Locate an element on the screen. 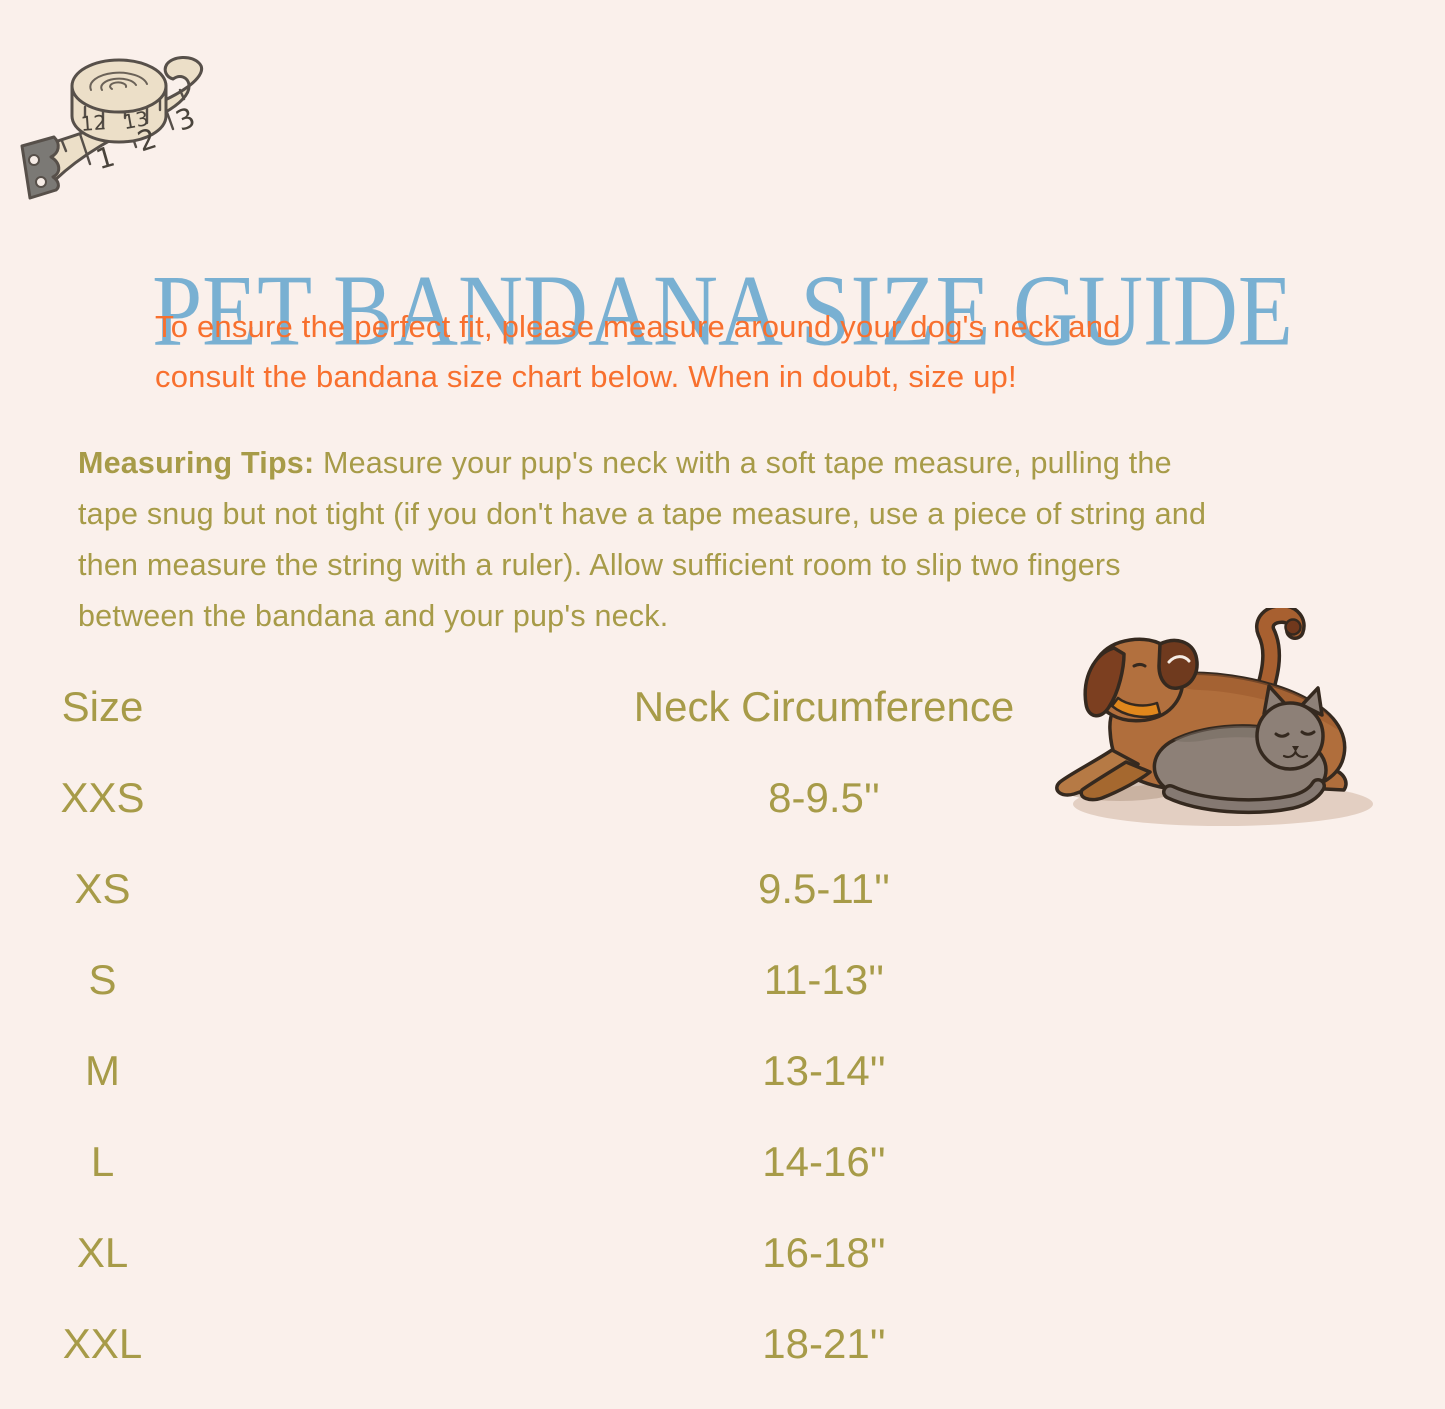 The width and height of the screenshot is (1445, 1409). neck-value: 14-16'' is located at coordinates (824, 1161).